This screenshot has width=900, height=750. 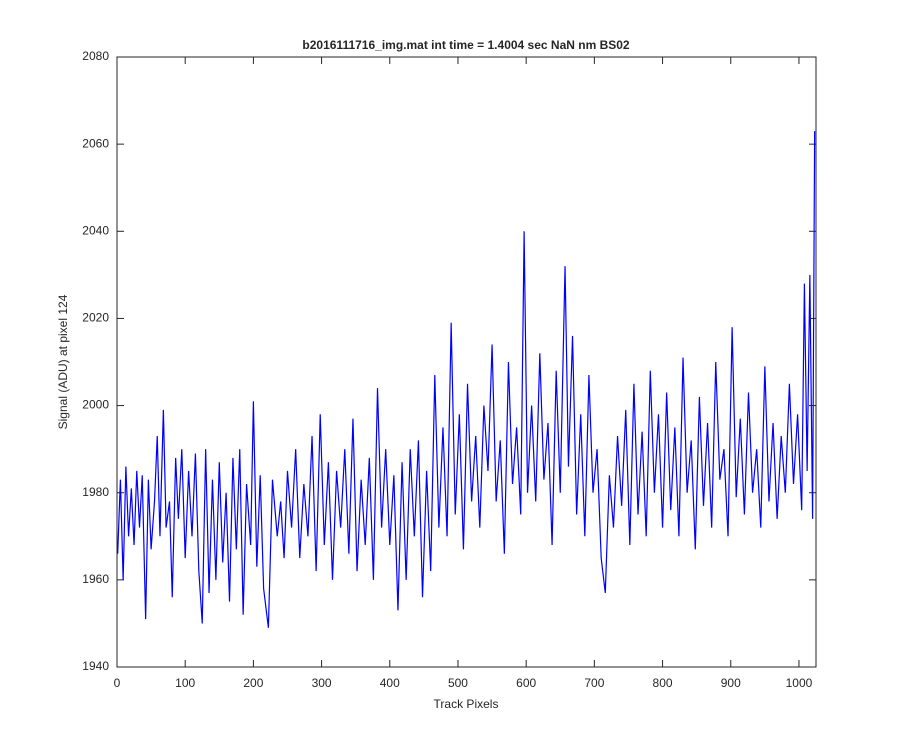 I want to click on x-tick-label: 900, so click(x=731, y=683).